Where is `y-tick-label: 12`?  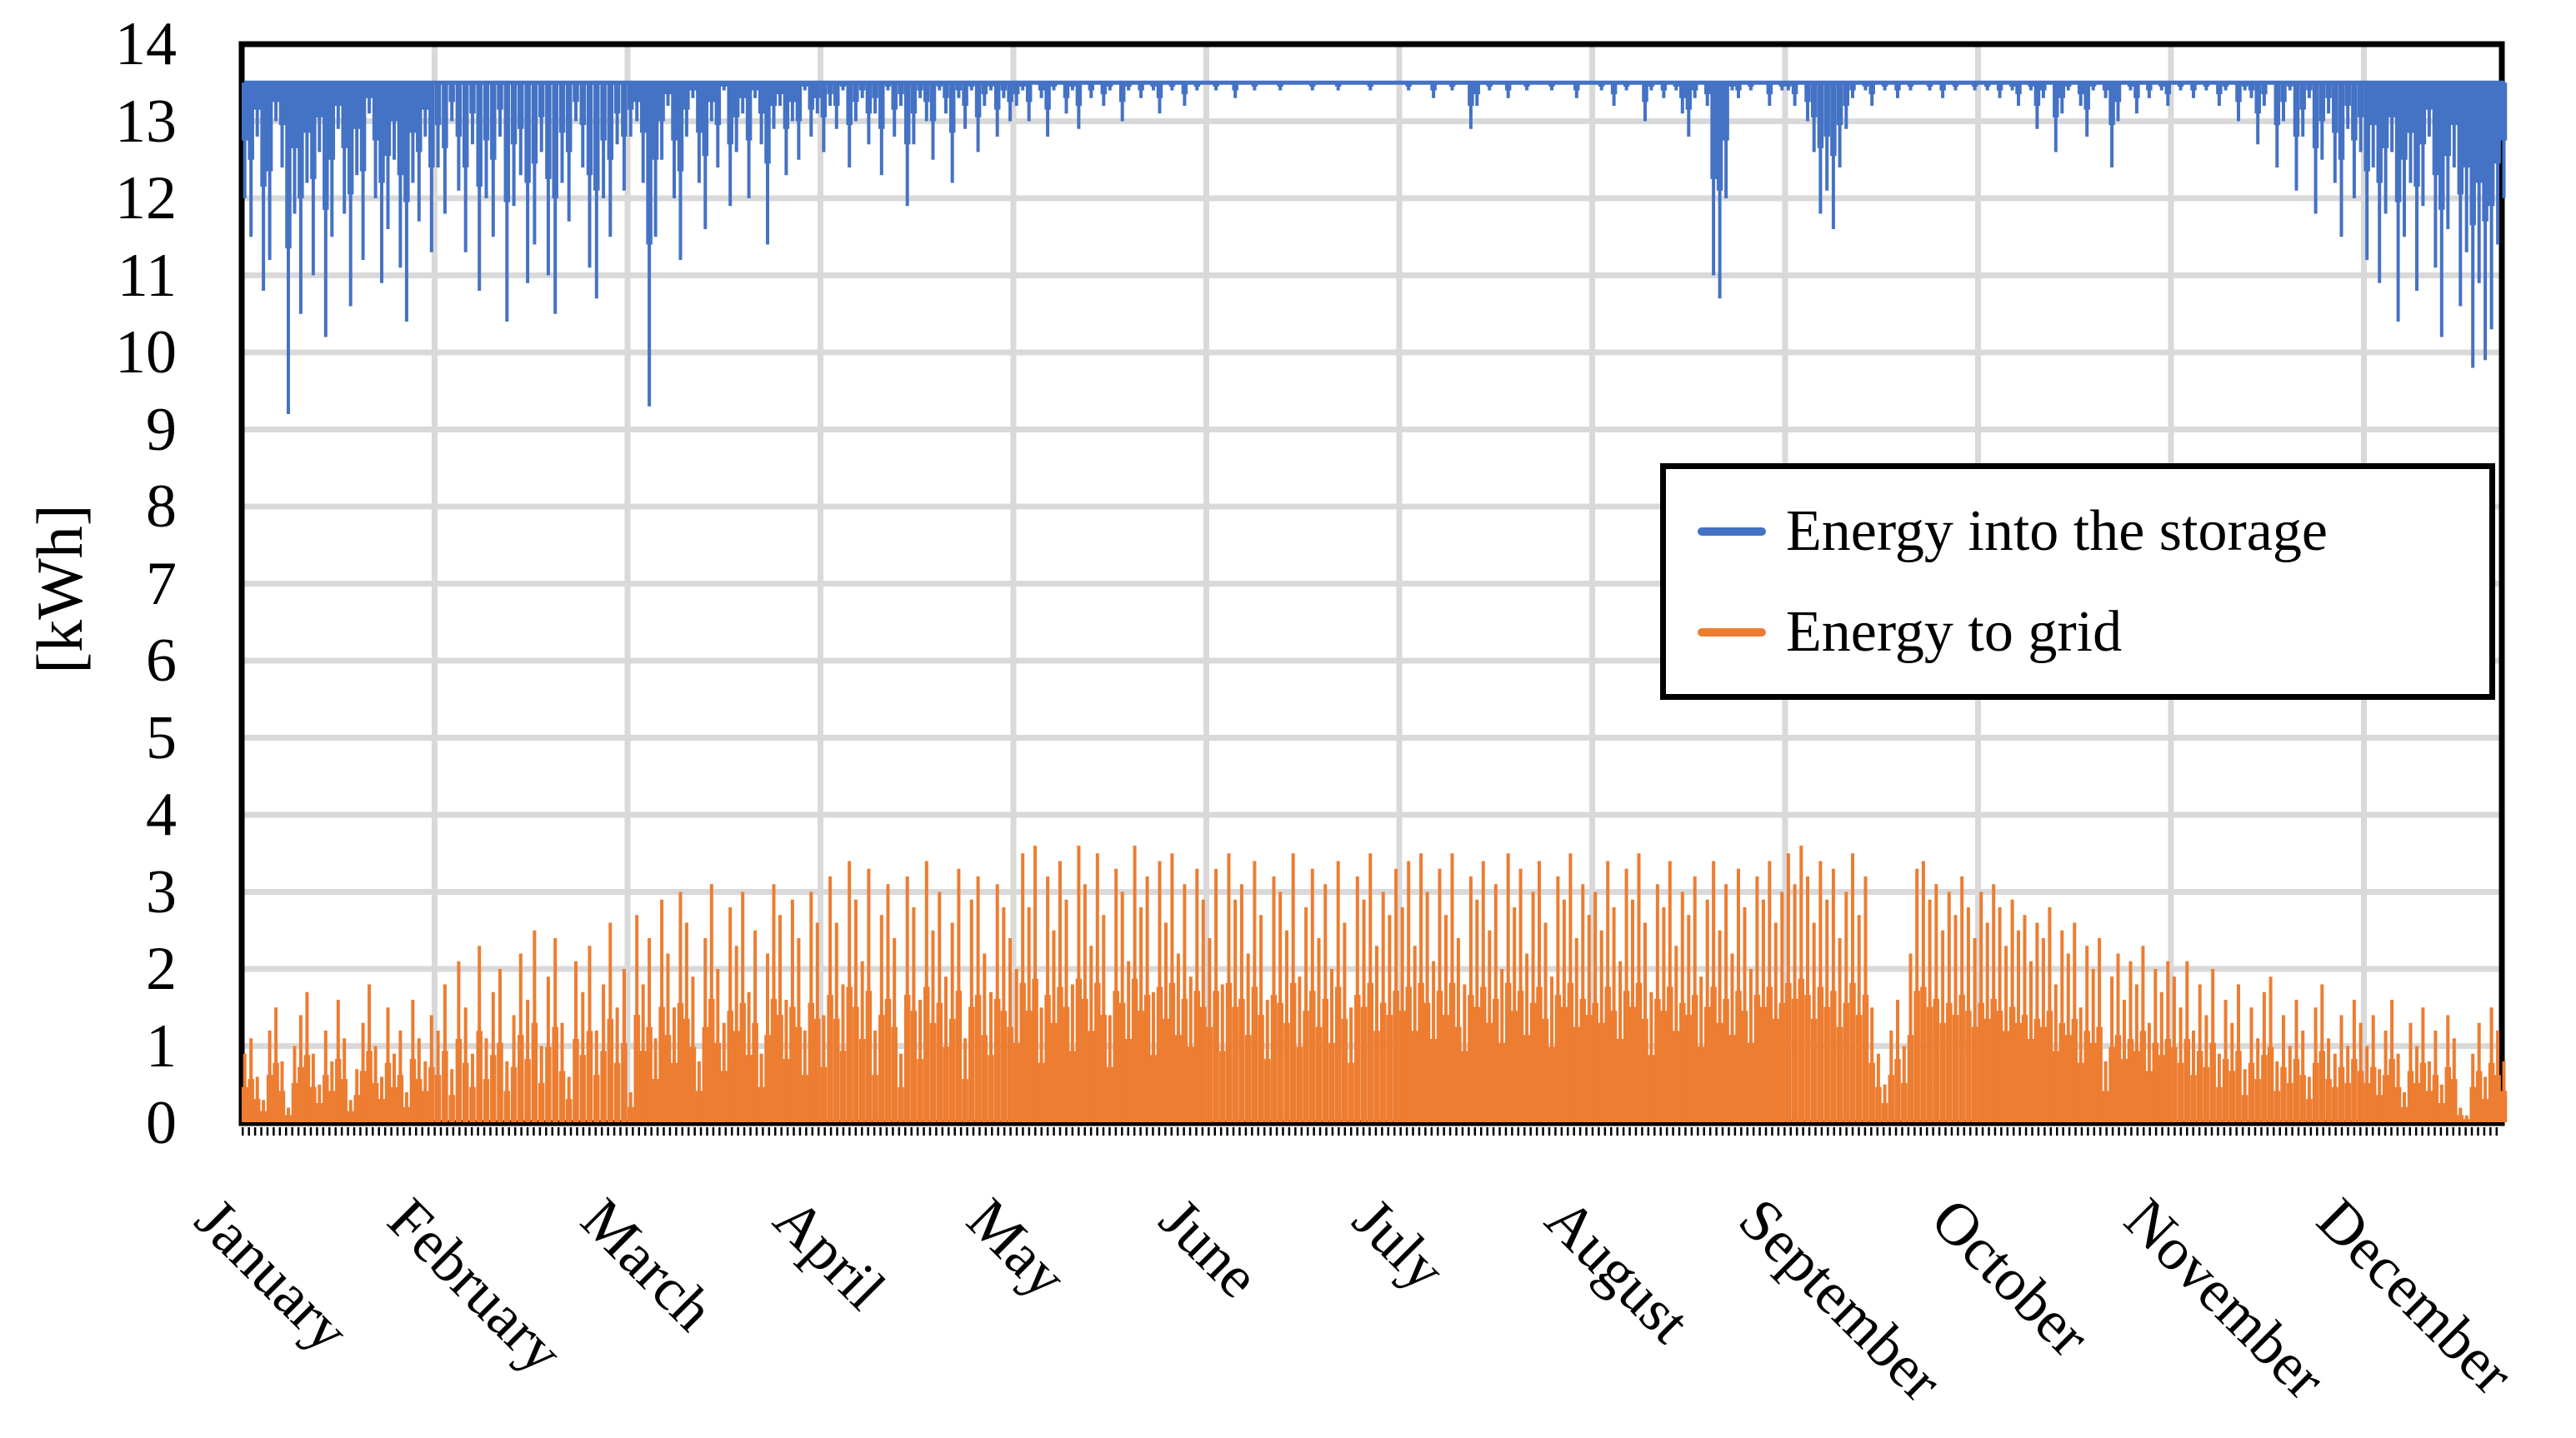
y-tick-label: 12 is located at coordinates (146, 198).